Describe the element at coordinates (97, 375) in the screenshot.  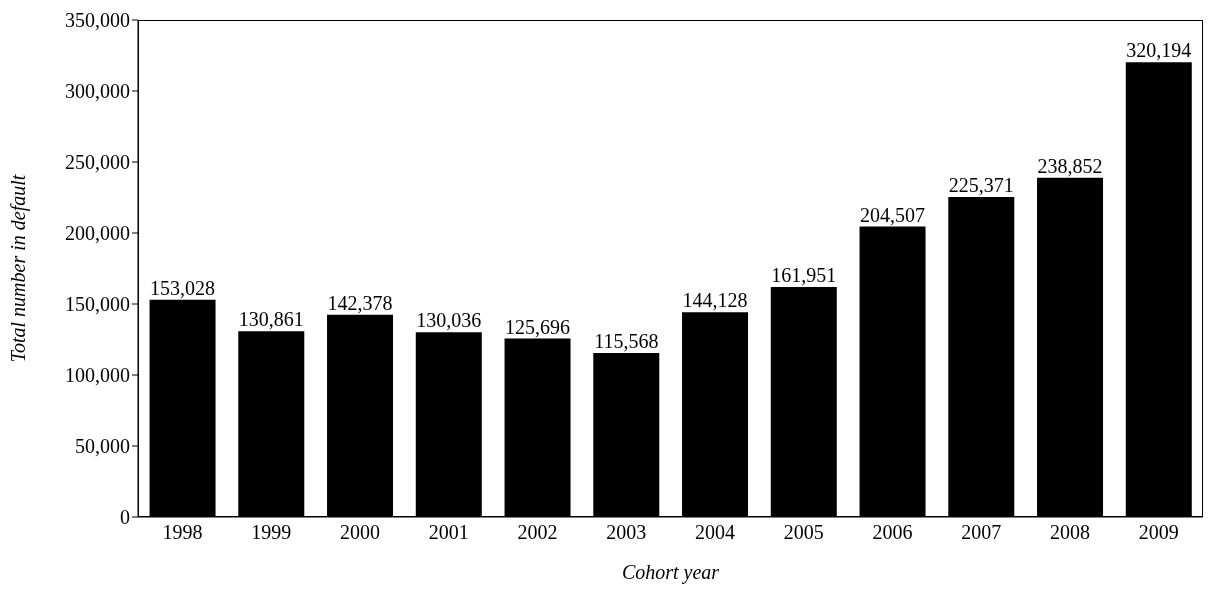
I see `y-tick-label: 100,000` at that location.